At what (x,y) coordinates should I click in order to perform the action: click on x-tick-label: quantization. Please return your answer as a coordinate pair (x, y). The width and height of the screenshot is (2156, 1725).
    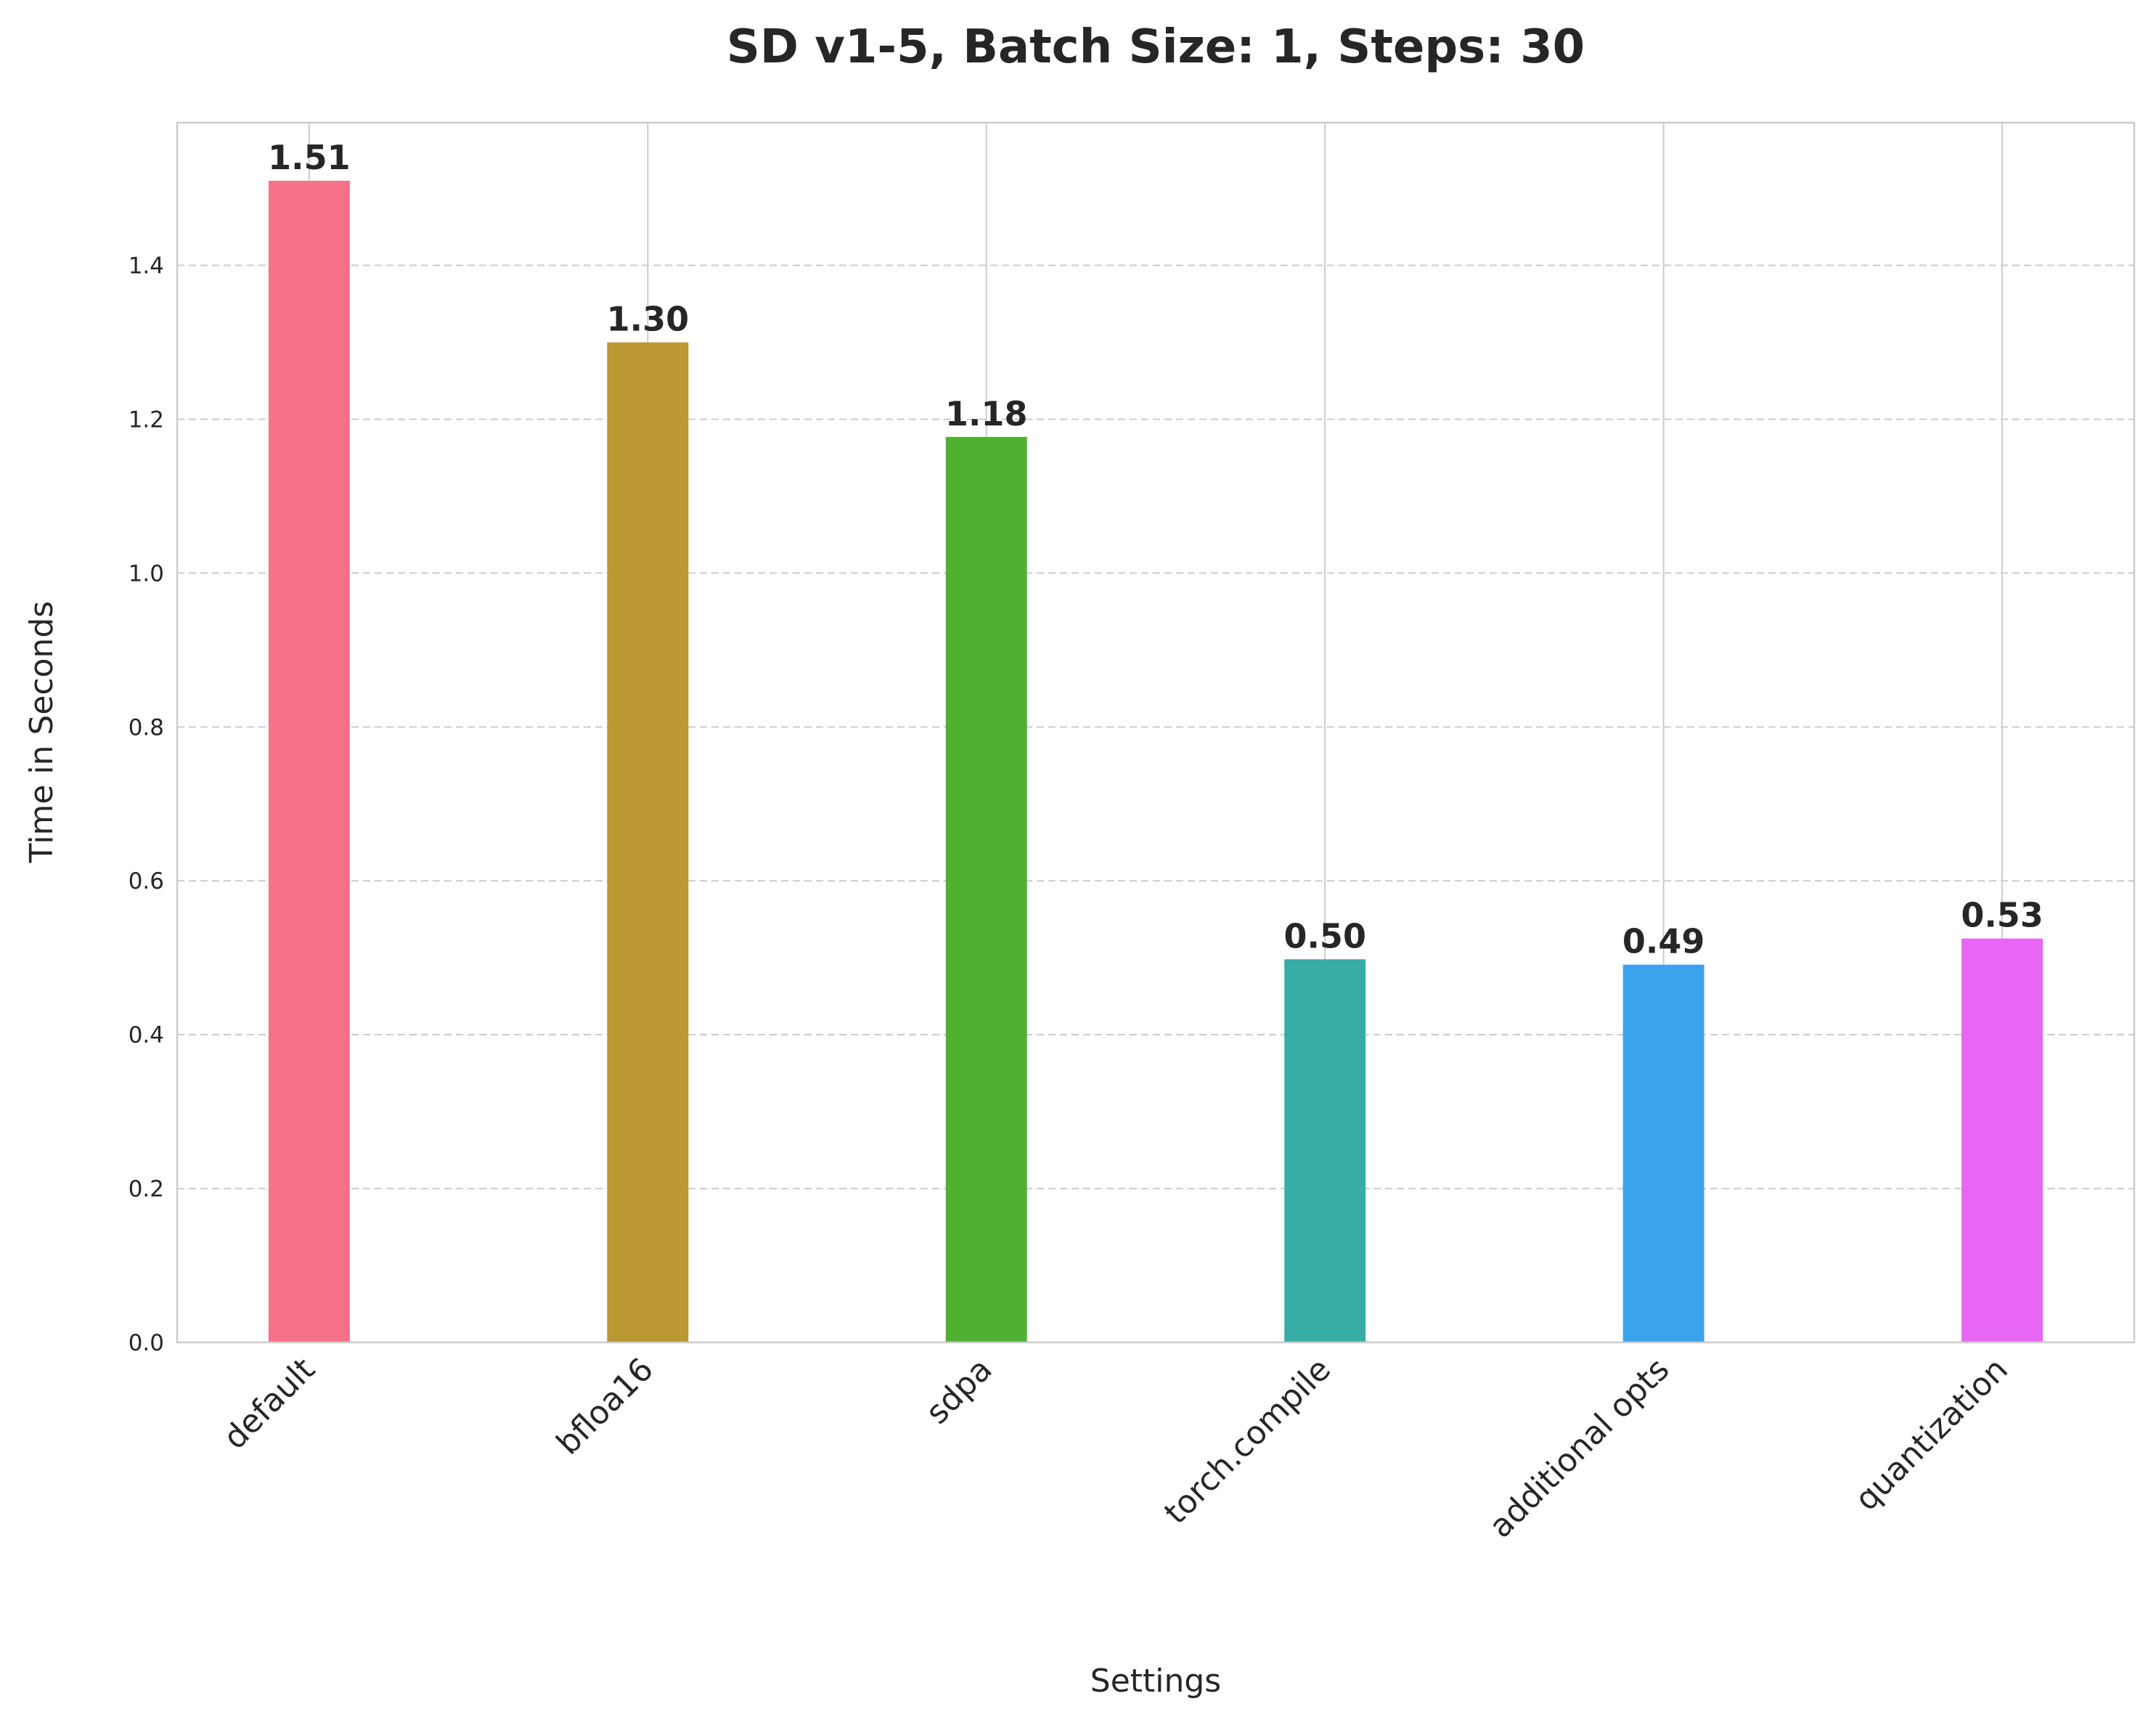
    Looking at the image, I should click on (1932, 1434).